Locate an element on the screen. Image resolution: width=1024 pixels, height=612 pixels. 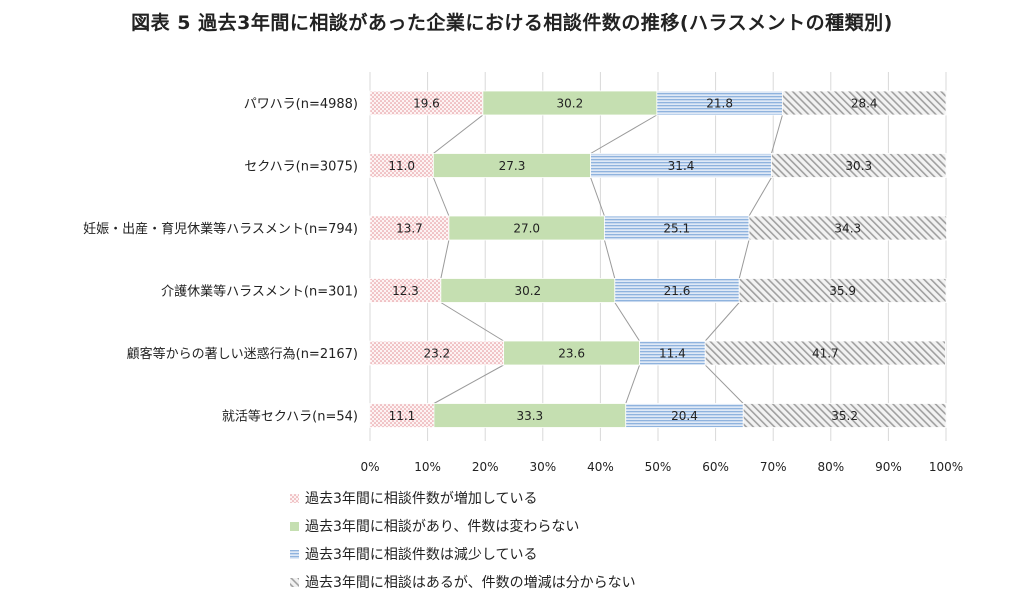
x-tick-label: 60% is located at coordinates (715, 467).